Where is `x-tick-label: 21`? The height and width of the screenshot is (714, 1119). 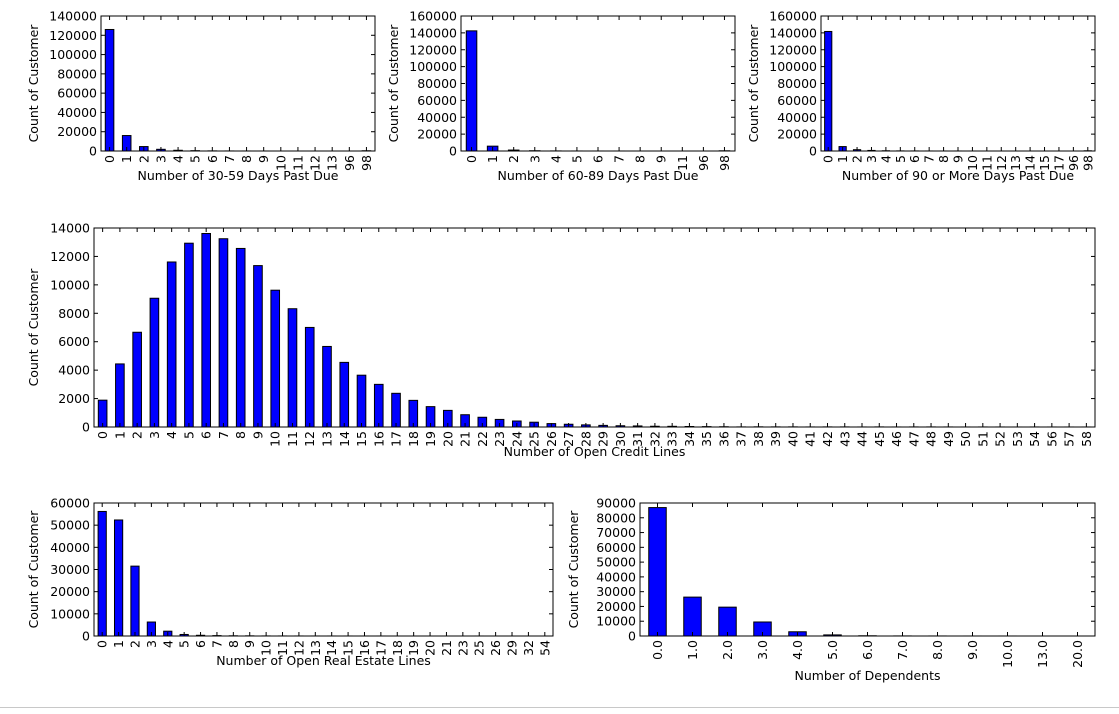 x-tick-label: 21 is located at coordinates (465, 439).